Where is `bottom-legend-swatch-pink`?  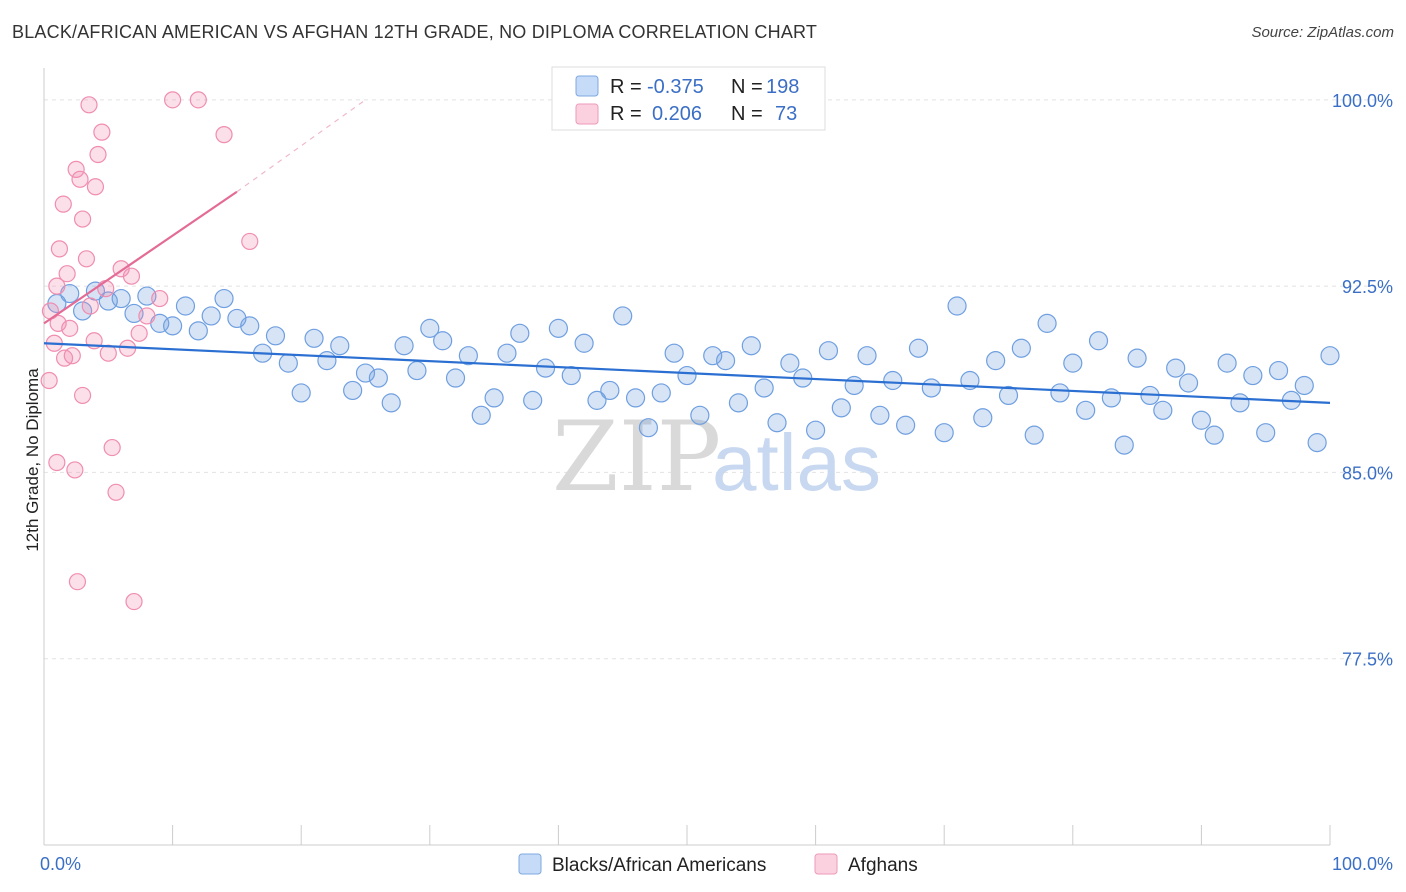 bottom-legend-swatch-pink is located at coordinates (826, 864).